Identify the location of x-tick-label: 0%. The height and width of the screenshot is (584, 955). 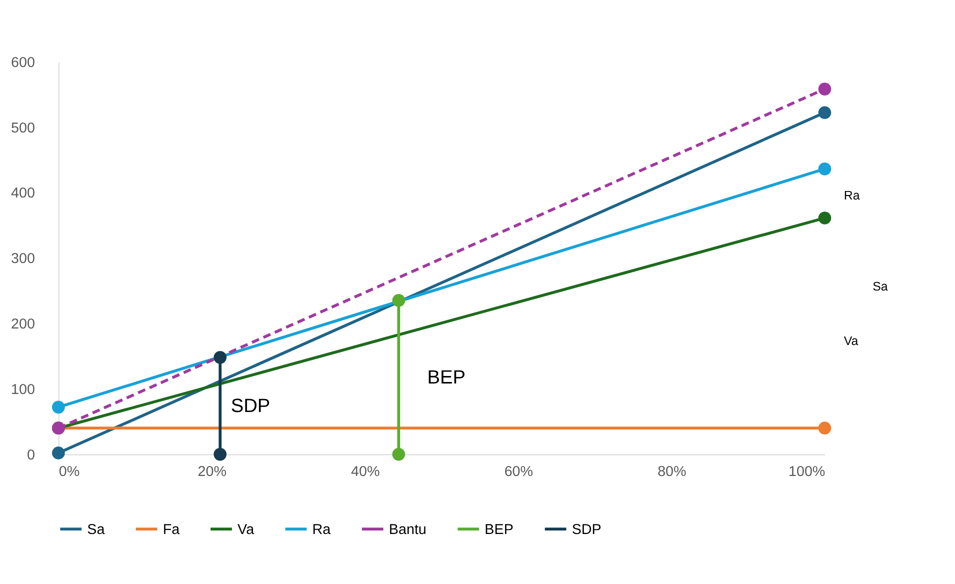
(69, 472).